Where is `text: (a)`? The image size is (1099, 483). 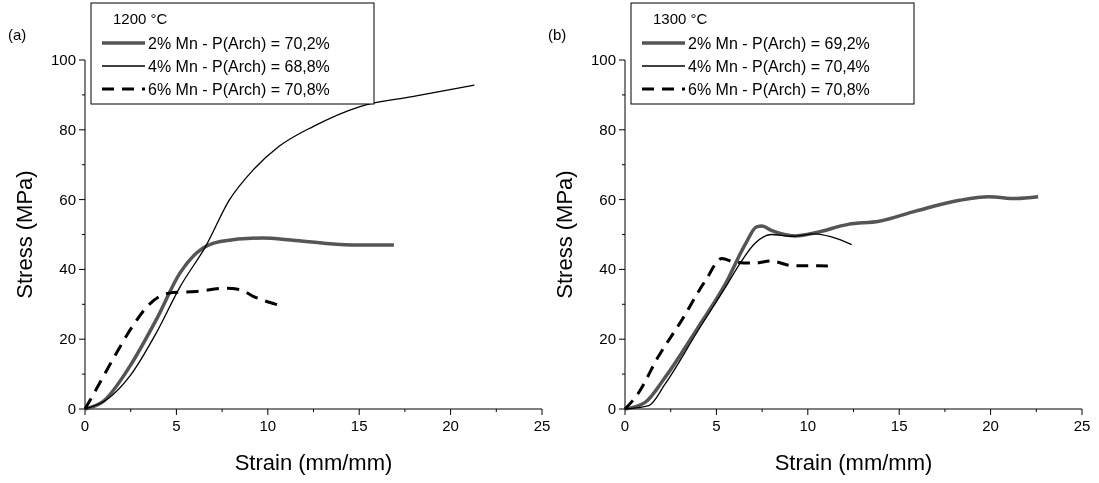
text: (a) is located at coordinates (17, 34).